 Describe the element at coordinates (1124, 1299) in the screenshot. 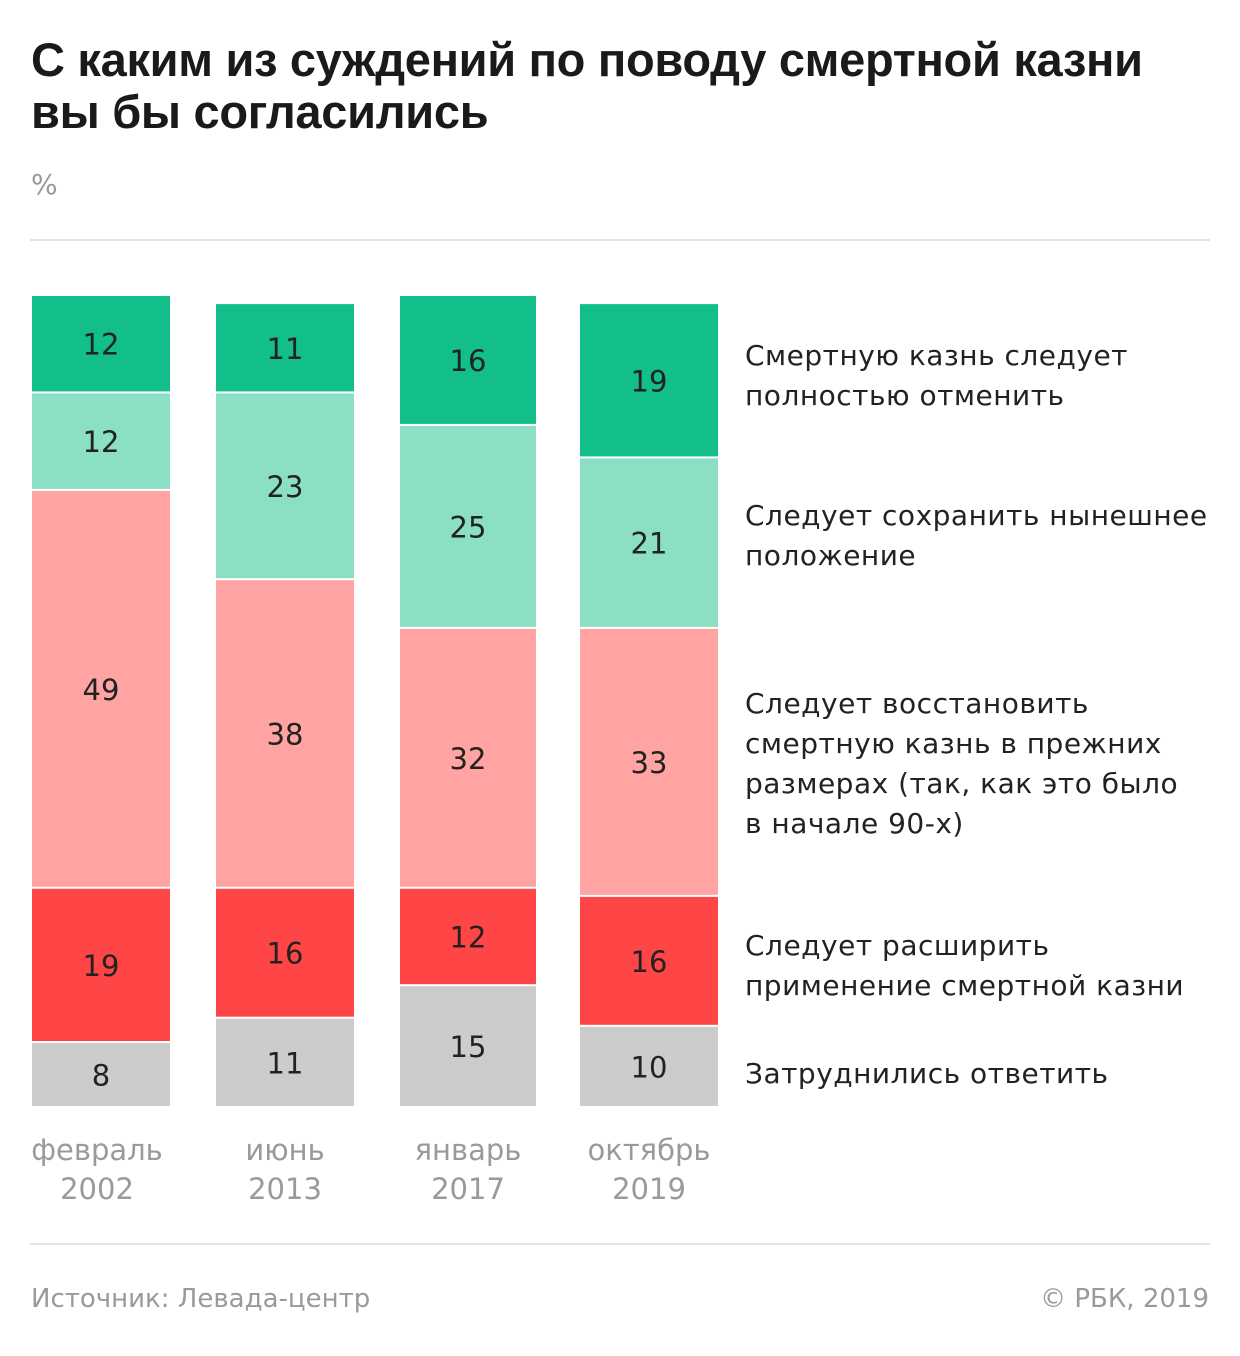

I see `copyright: © РБК, 2019` at that location.